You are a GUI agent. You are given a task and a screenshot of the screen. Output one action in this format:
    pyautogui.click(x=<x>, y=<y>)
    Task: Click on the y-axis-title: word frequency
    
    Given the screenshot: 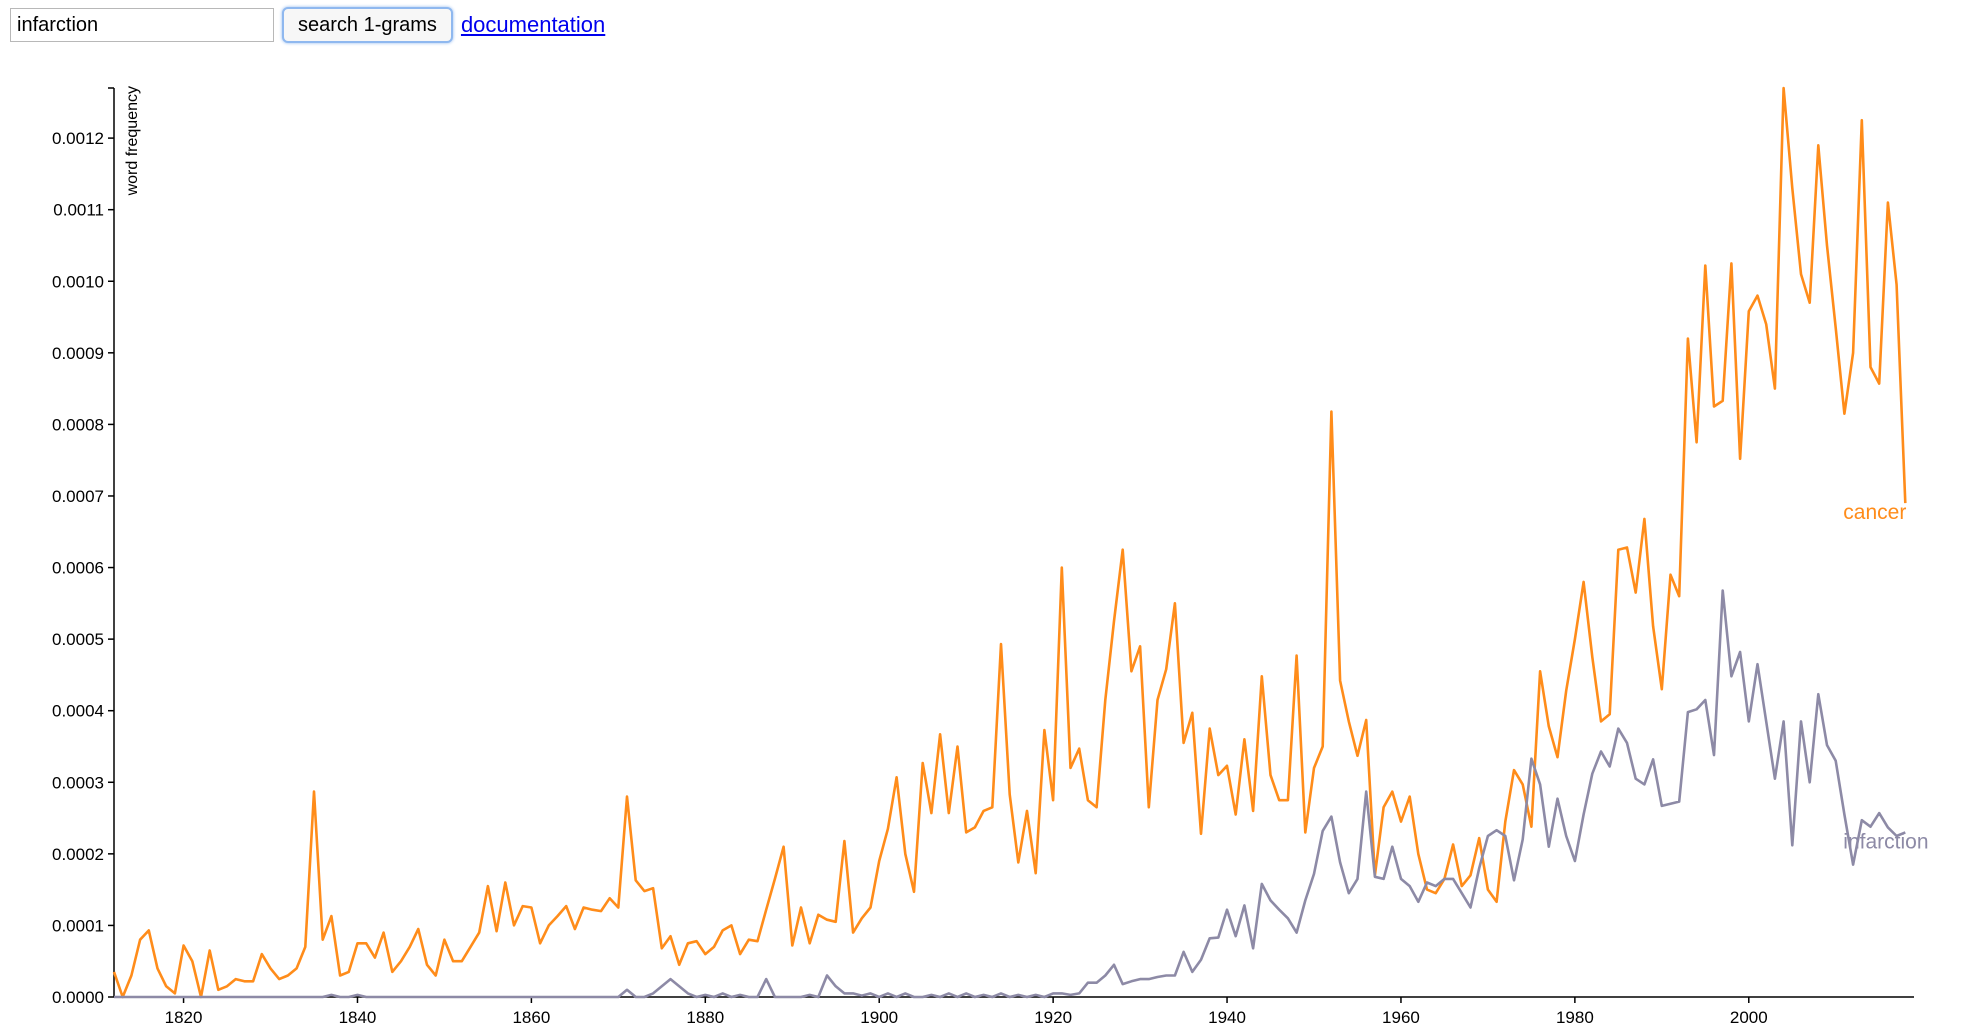 What is the action you would take?
    pyautogui.click(x=132, y=141)
    